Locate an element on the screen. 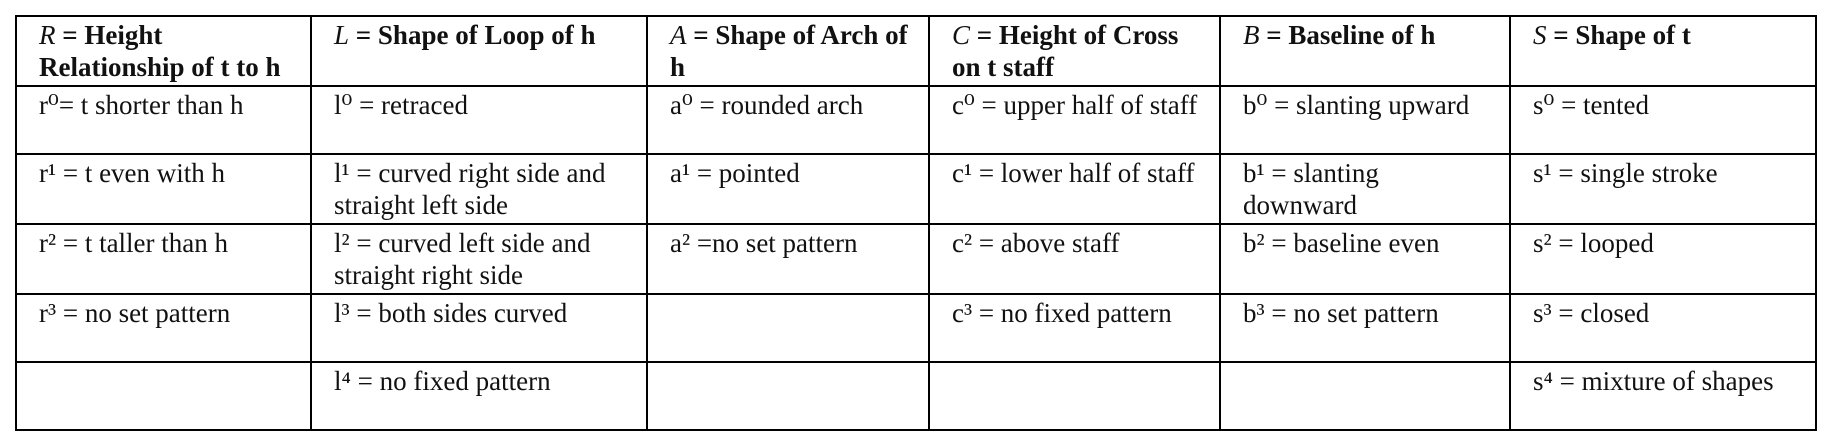 The height and width of the screenshot is (446, 1828). header-symbol: C is located at coordinates (961, 35).